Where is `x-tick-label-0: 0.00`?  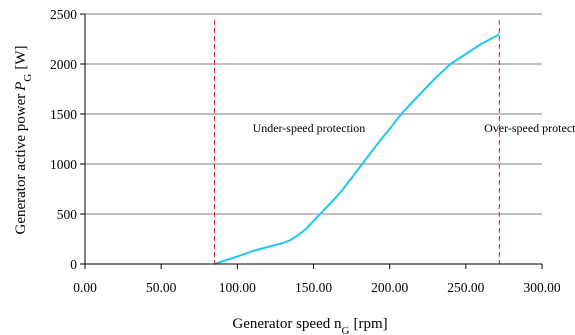
x-tick-label-0: 0.00 is located at coordinates (85, 287).